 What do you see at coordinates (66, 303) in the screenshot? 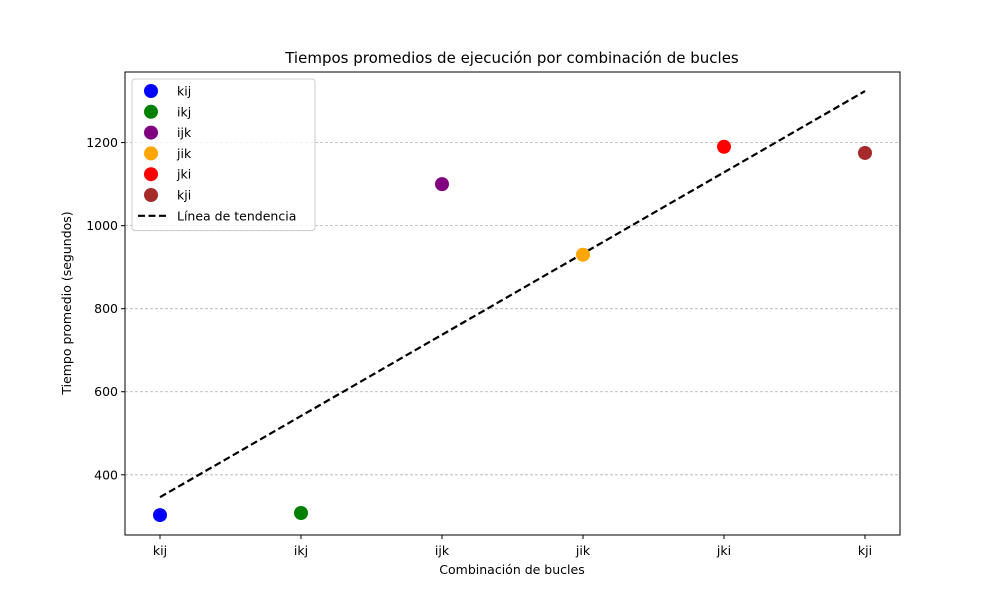
I see `y-axis-label: Tiempo promedio (segundos)` at bounding box center [66, 303].